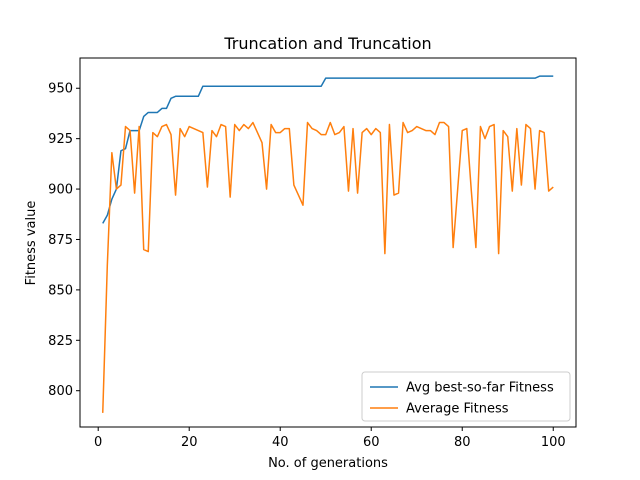 The image size is (640, 480). I want to click on y-tick-label: 825, so click(60, 341).